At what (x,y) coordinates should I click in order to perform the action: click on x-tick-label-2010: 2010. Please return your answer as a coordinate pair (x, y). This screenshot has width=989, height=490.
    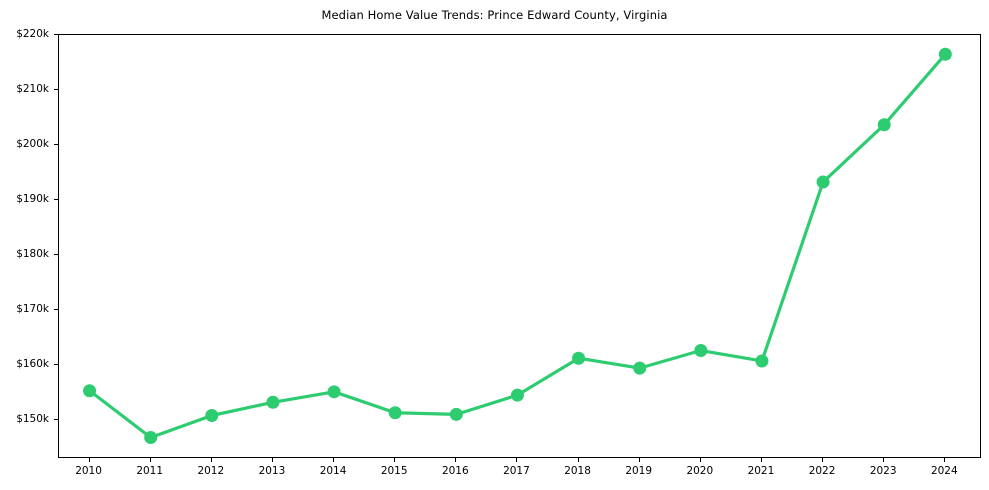
    Looking at the image, I should click on (88, 471).